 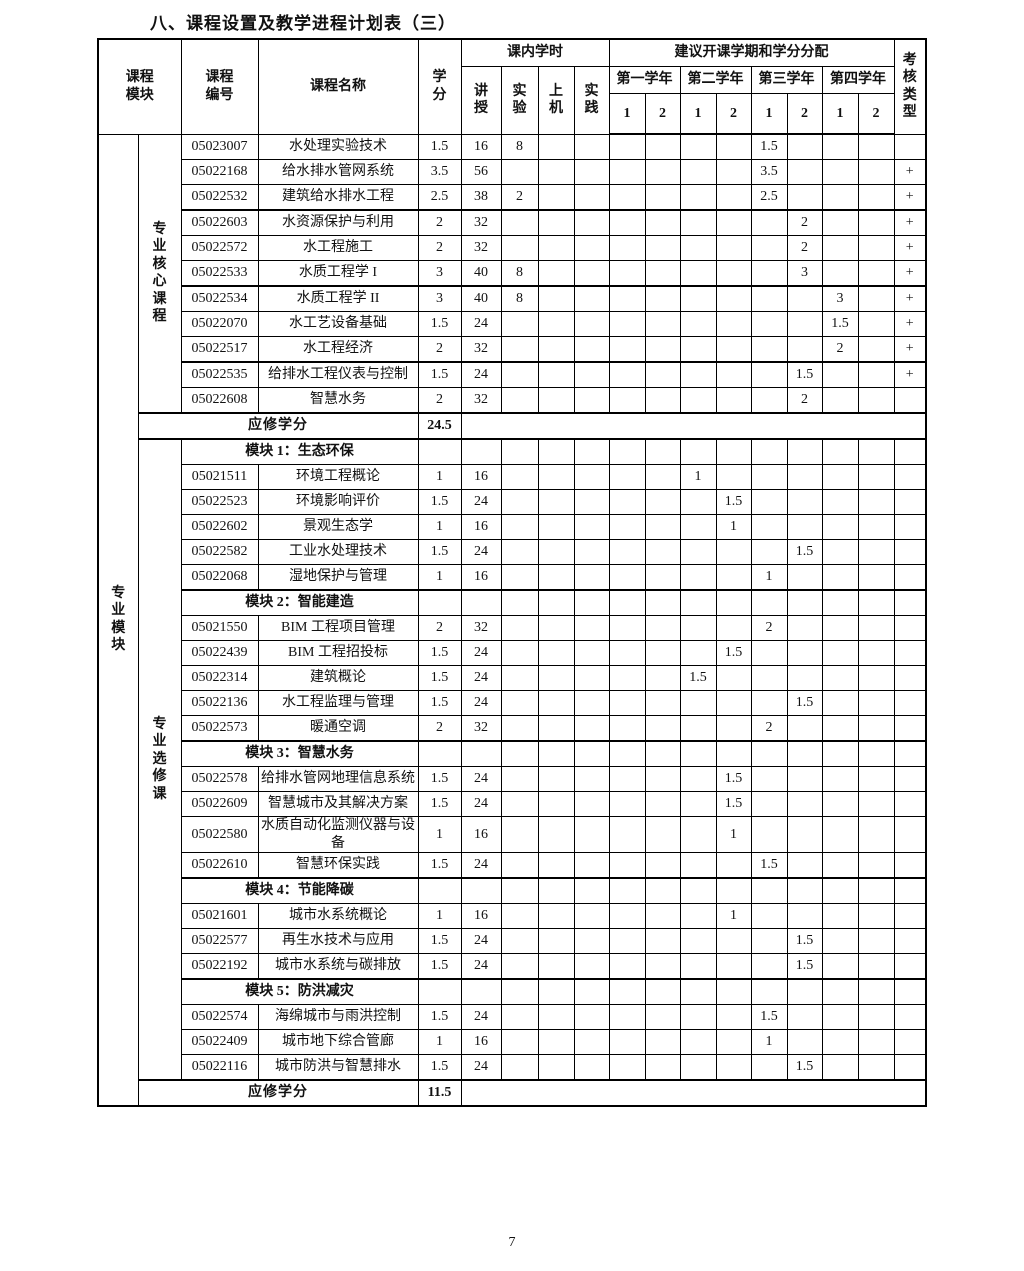 What do you see at coordinates (219, 273) in the screenshot?
I see `course-code: 05022533` at bounding box center [219, 273].